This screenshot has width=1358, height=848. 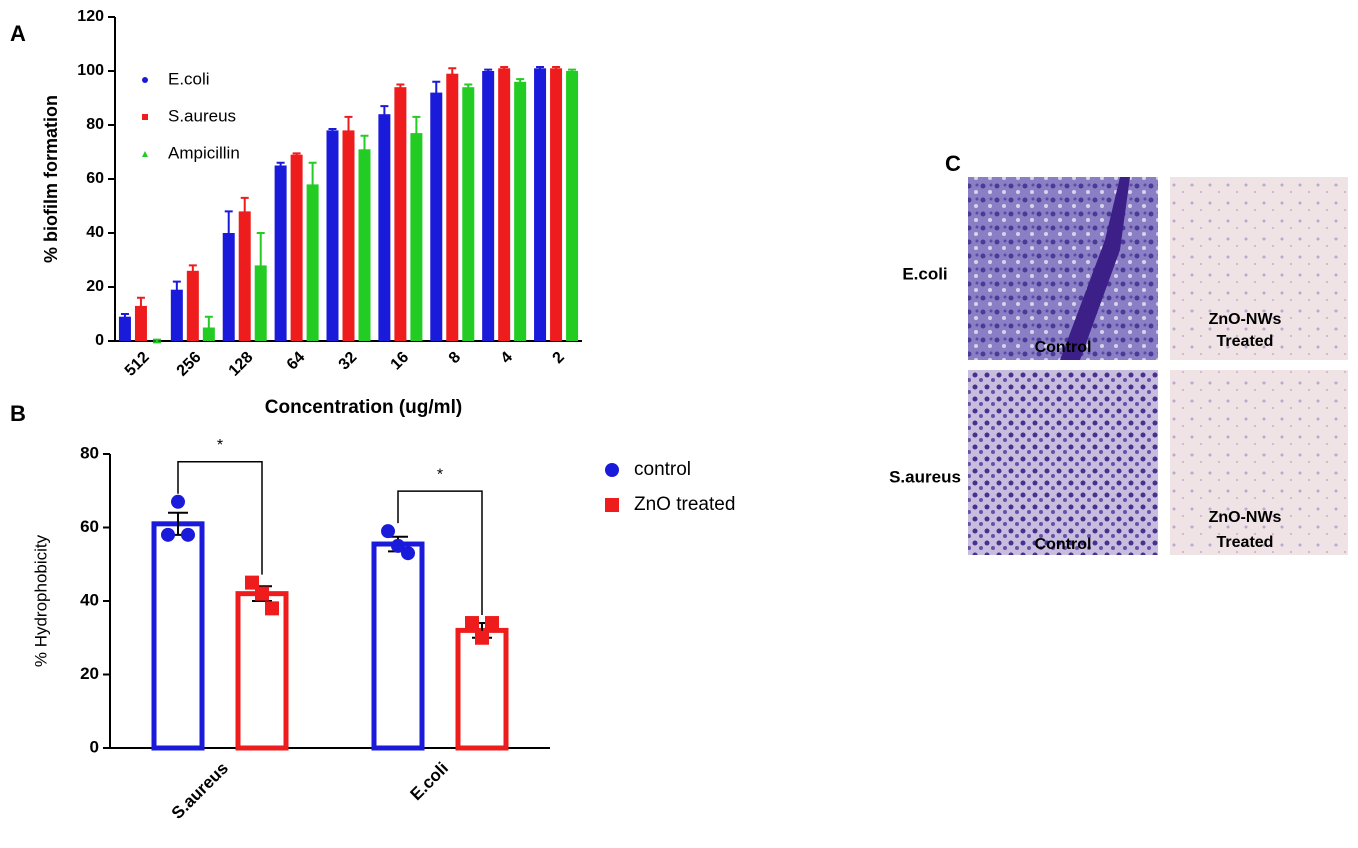 I want to click on legend-label: Ampicillin, so click(x=204, y=152).